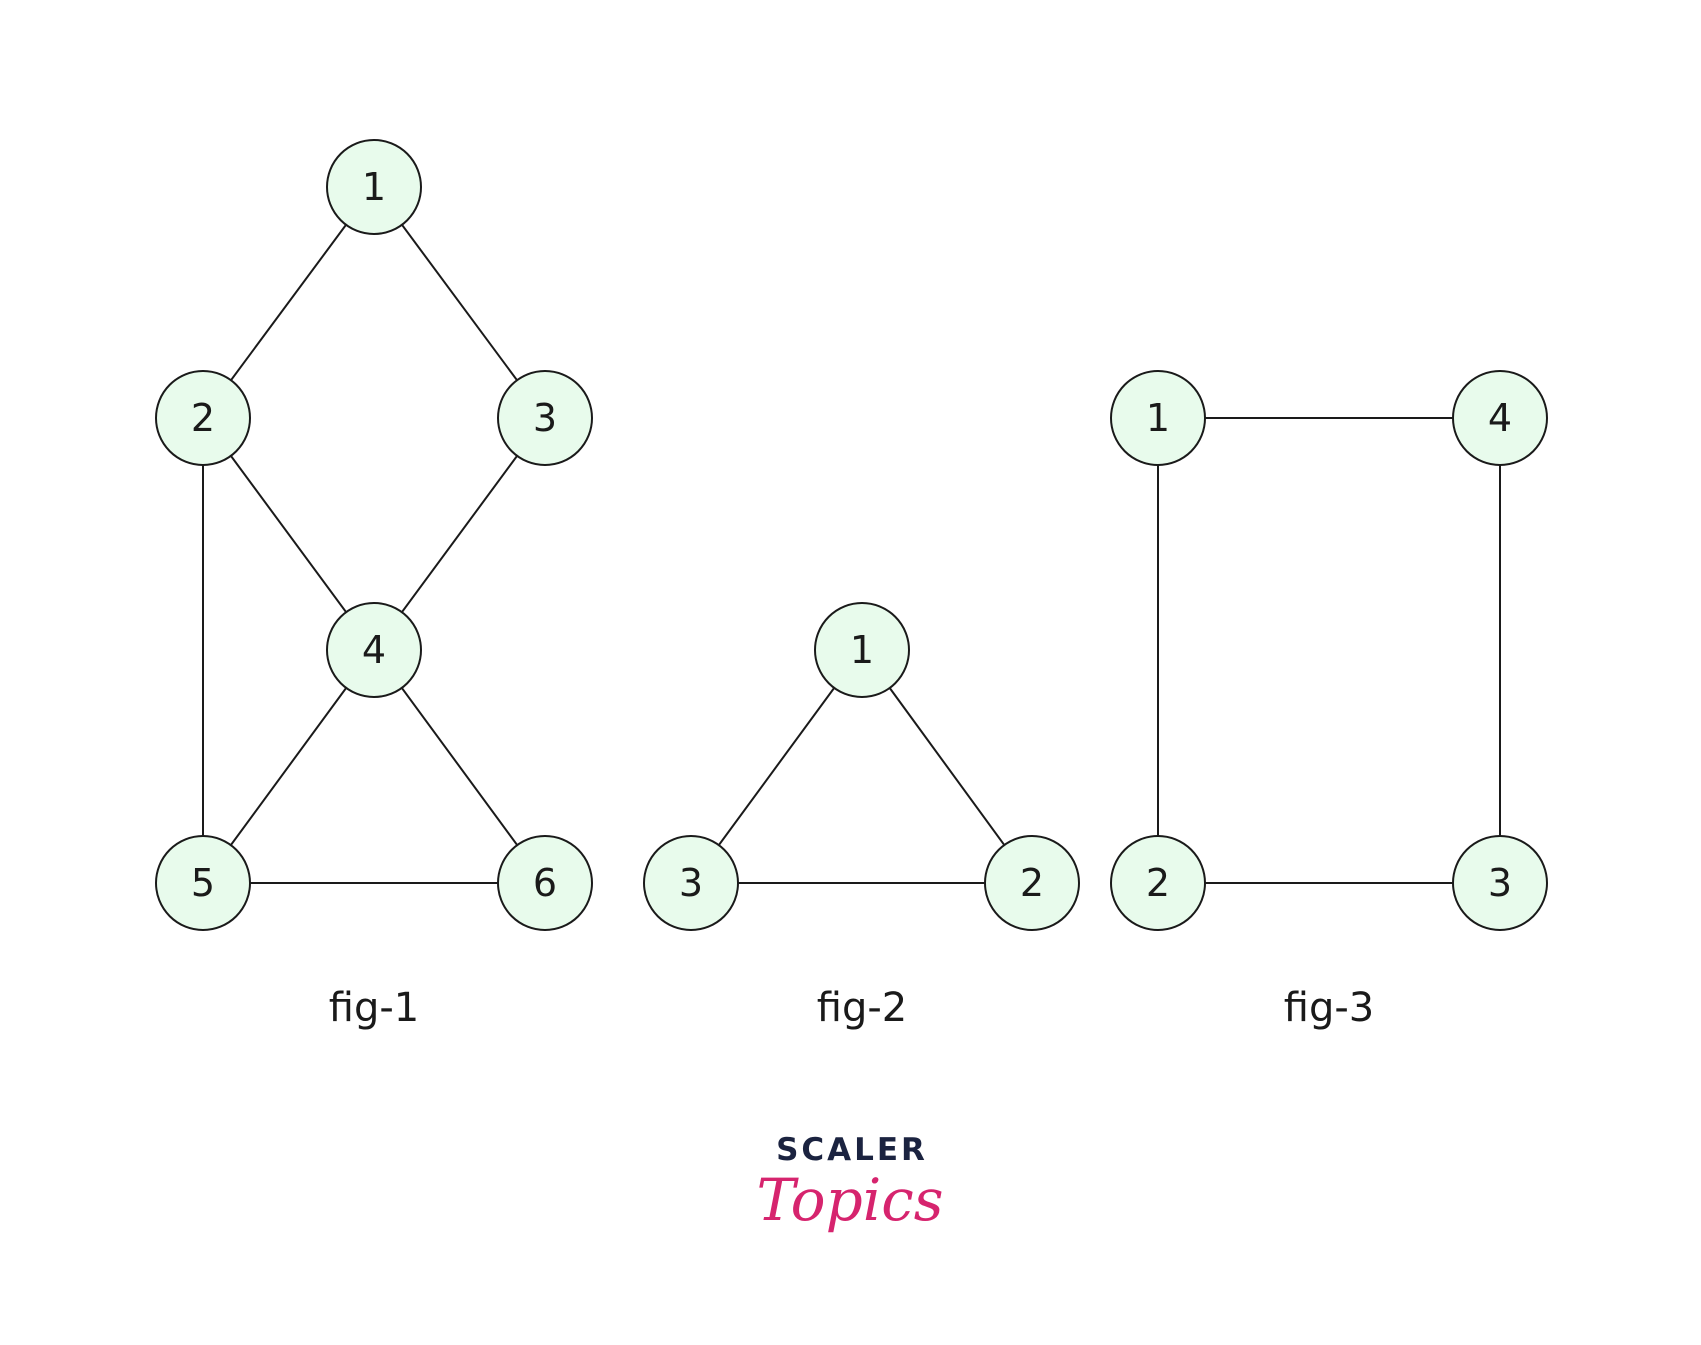 This screenshot has height=1345, width=1701. I want to click on figure-3-edges, so click(1329, 650).